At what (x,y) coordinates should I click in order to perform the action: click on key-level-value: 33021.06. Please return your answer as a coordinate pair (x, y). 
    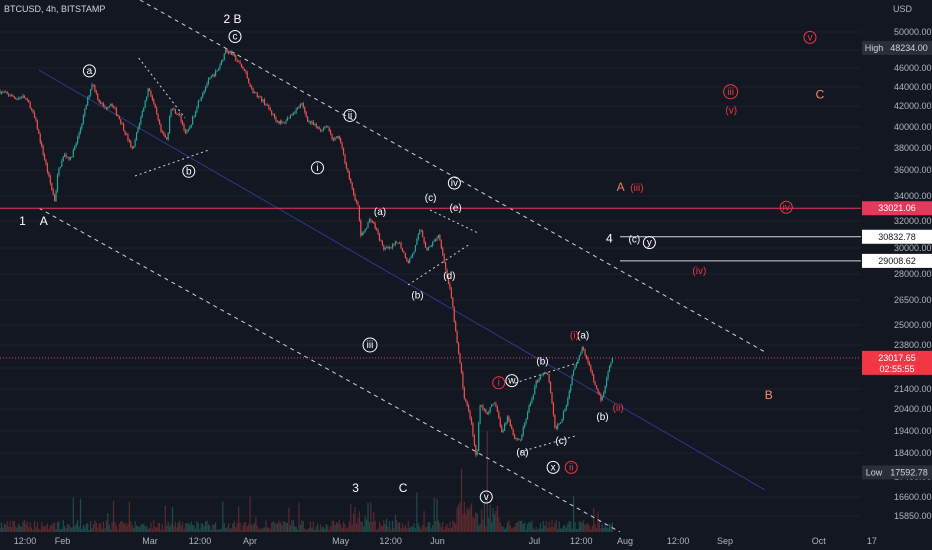
    Looking at the image, I should click on (897, 208).